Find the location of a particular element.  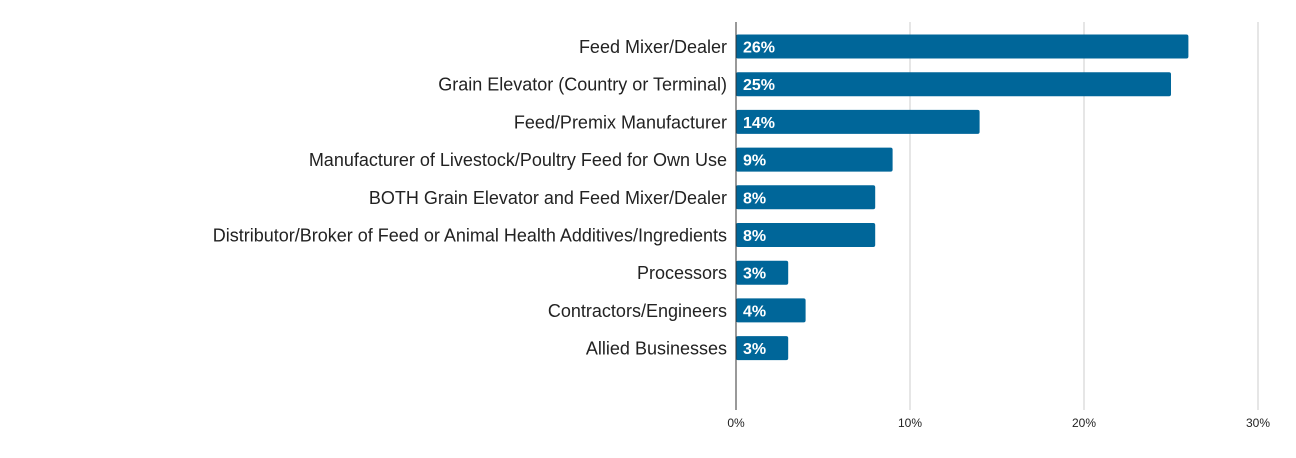

category-label: Allied Businesses is located at coordinates (656, 349).